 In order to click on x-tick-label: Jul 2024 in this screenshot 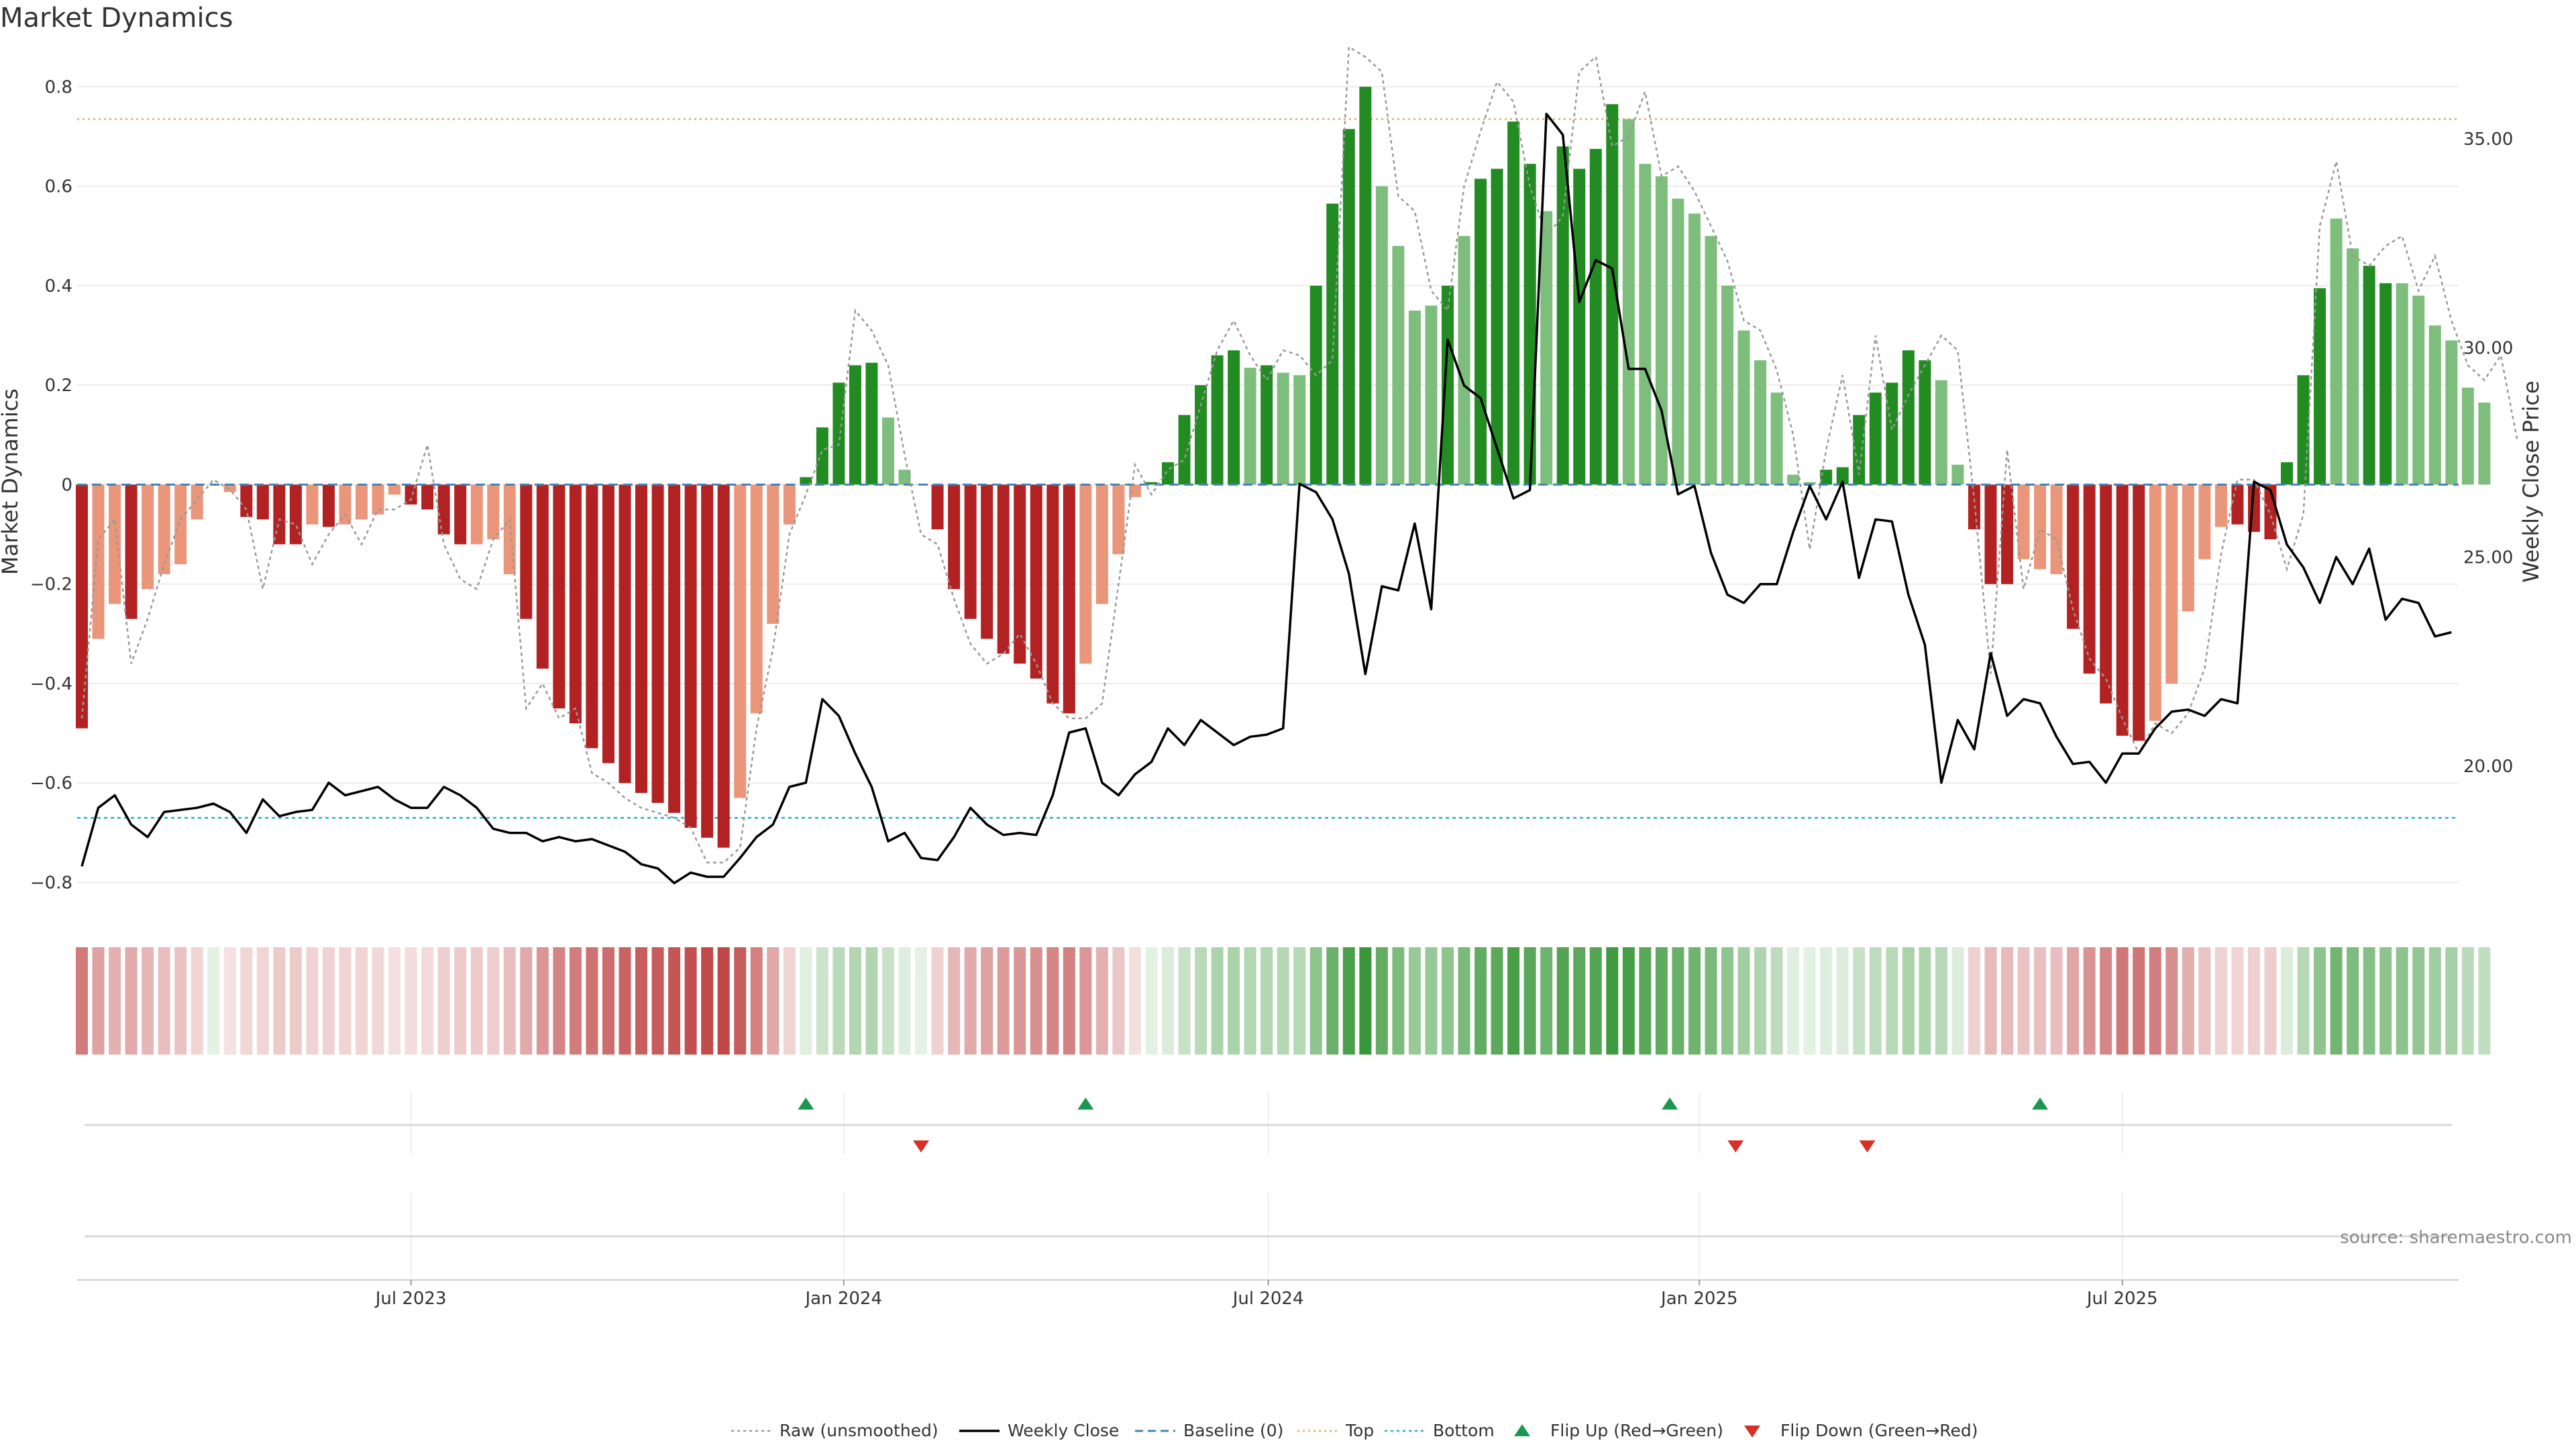, I will do `click(1268, 1299)`.